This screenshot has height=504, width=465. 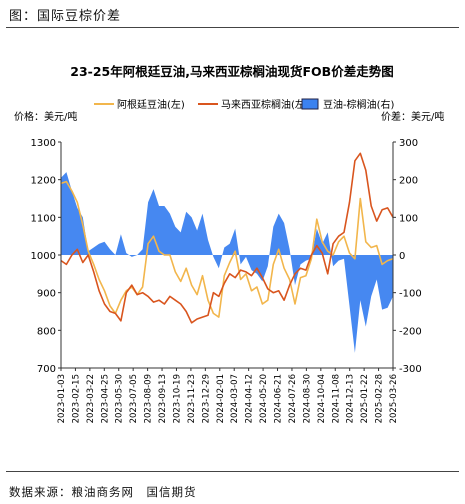 What do you see at coordinates (149, 398) in the screenshot?
I see `x-tick-label: 2023-08-09` at bounding box center [149, 398].